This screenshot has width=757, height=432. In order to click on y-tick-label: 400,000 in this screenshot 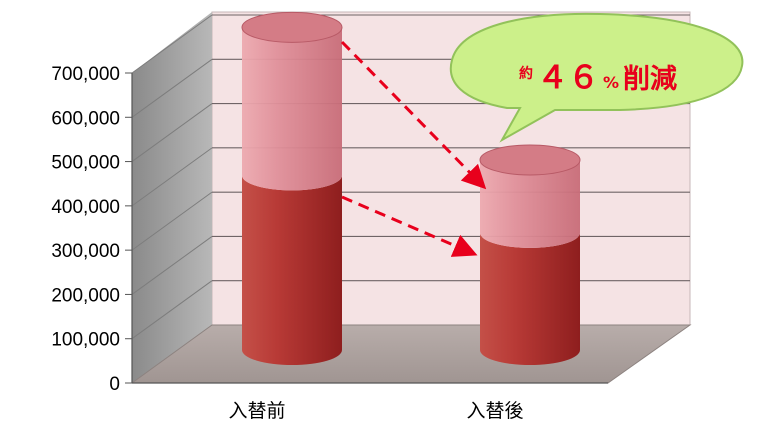, I will do `click(85, 207)`.